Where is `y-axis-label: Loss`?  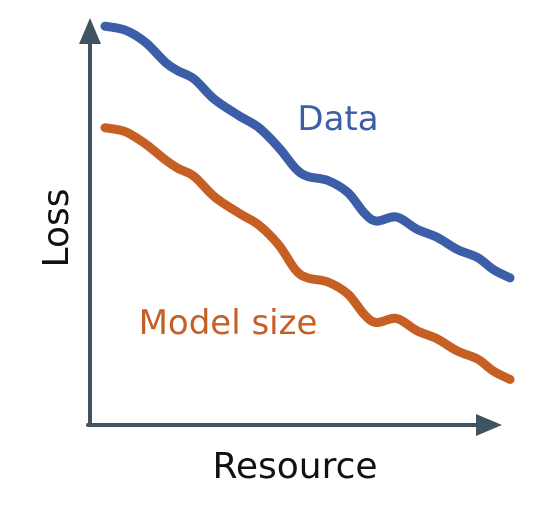 y-axis-label: Loss is located at coordinates (56, 228).